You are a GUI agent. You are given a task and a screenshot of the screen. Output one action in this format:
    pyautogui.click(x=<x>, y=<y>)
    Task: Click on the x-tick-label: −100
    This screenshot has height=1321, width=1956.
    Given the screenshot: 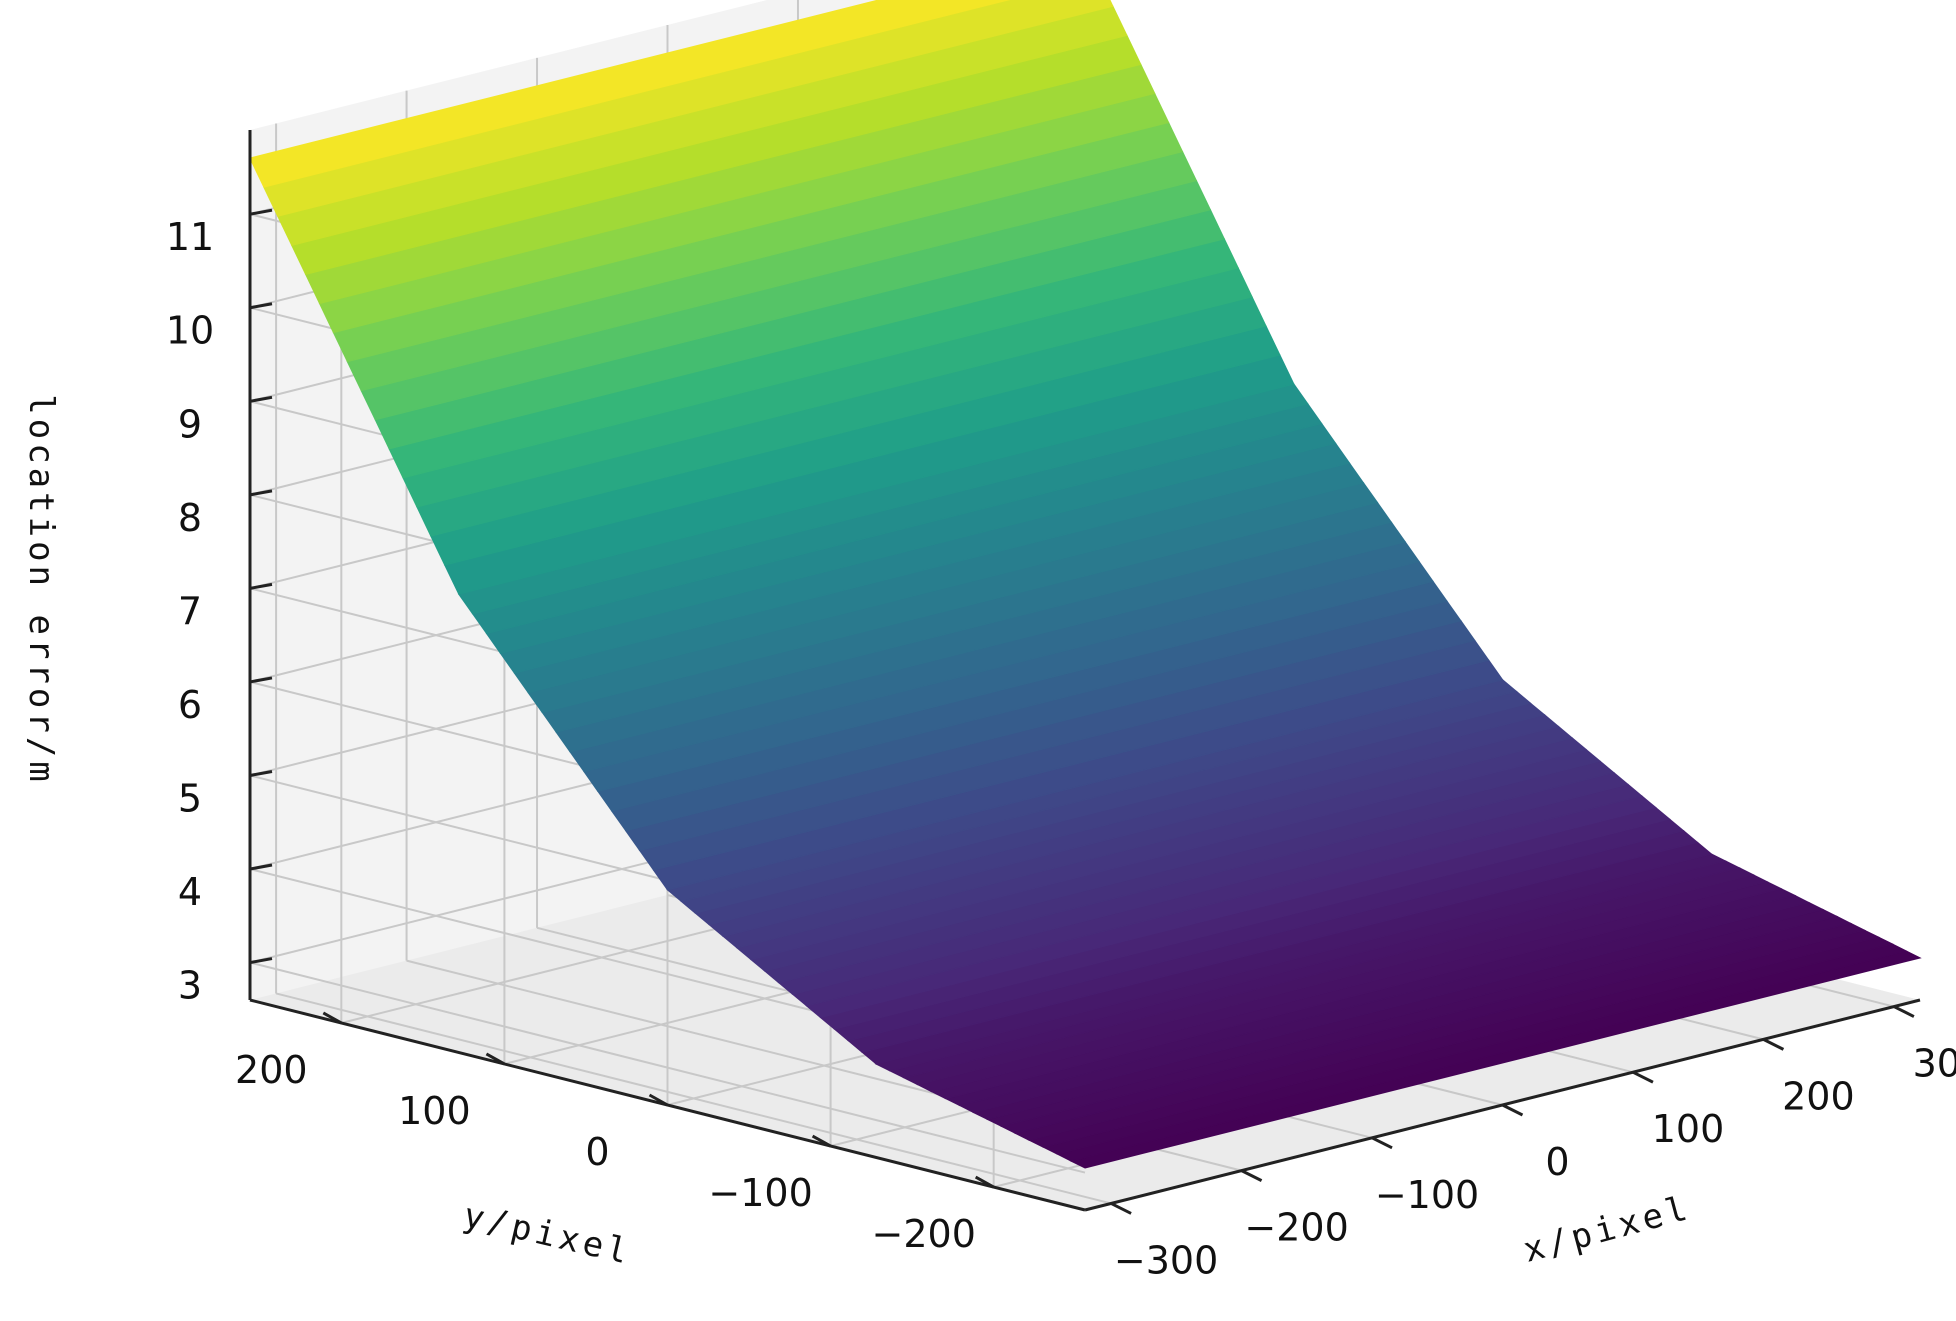 What is the action you would take?
    pyautogui.click(x=1427, y=1195)
    